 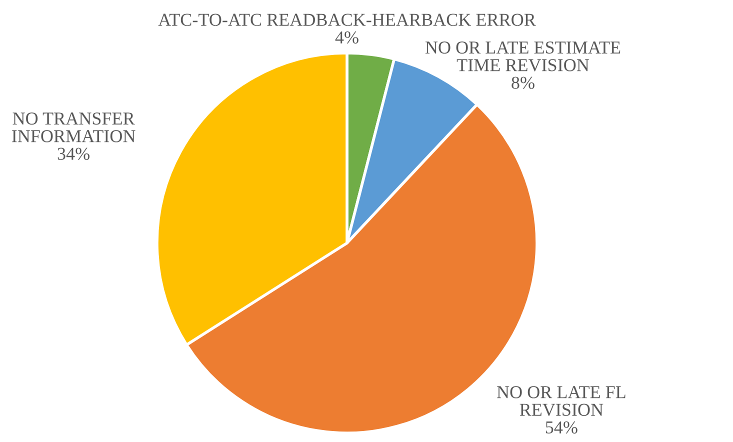 I want to click on slice-label: NO OR LATE ESTIMATE TIME REVISION, so click(x=522, y=56).